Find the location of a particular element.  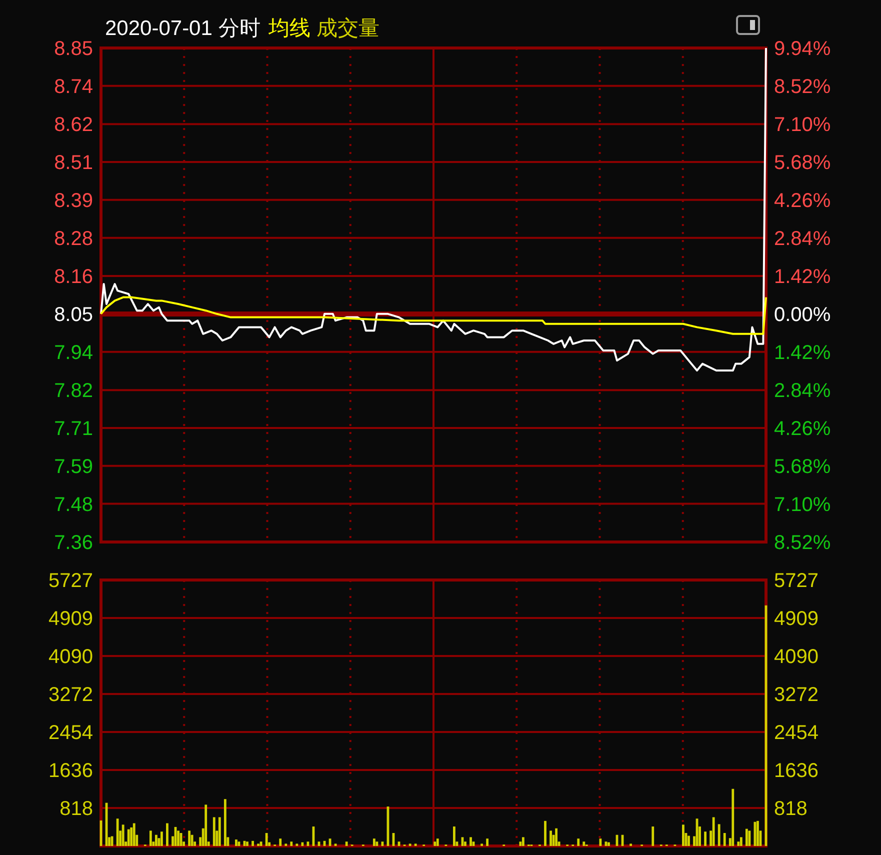

y-tick-label: 2454 is located at coordinates (70, 733).